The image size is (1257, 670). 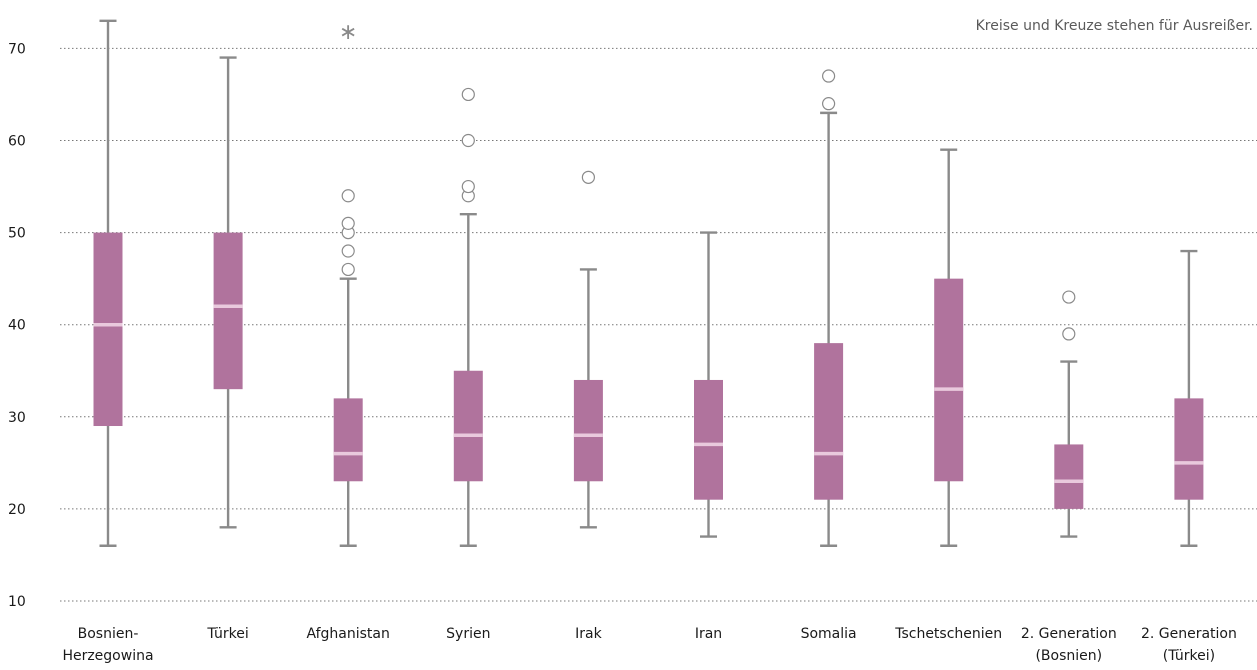 I want to click on x-tick-label: Bosnien-, so click(x=108, y=634).